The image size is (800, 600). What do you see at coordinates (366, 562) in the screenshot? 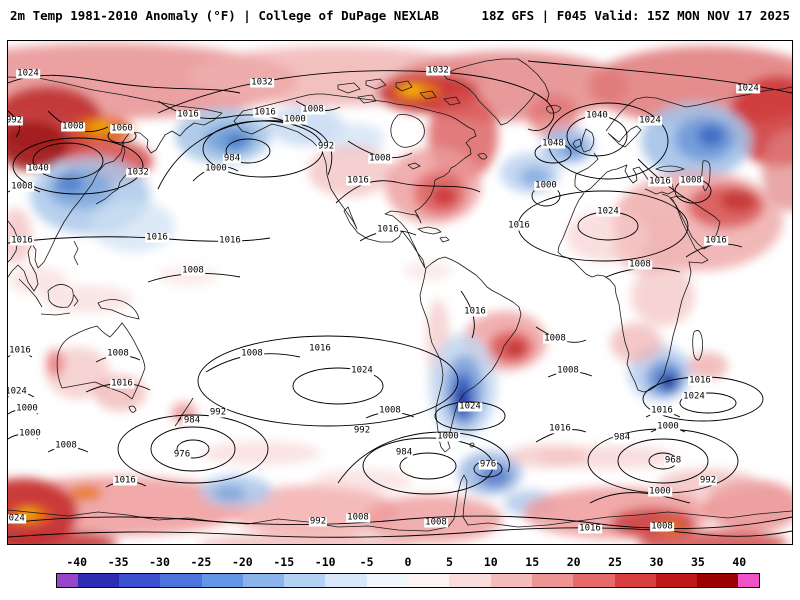
I see `colorbar-tick-label: -5` at bounding box center [366, 562].